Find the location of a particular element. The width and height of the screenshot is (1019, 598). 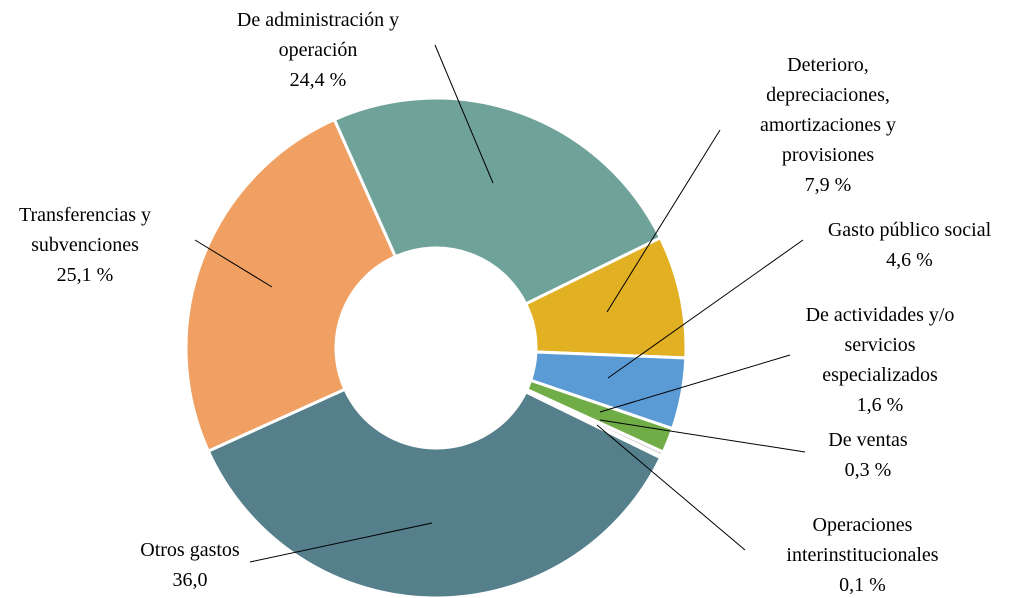

category-name: De ventas is located at coordinates (868, 440).